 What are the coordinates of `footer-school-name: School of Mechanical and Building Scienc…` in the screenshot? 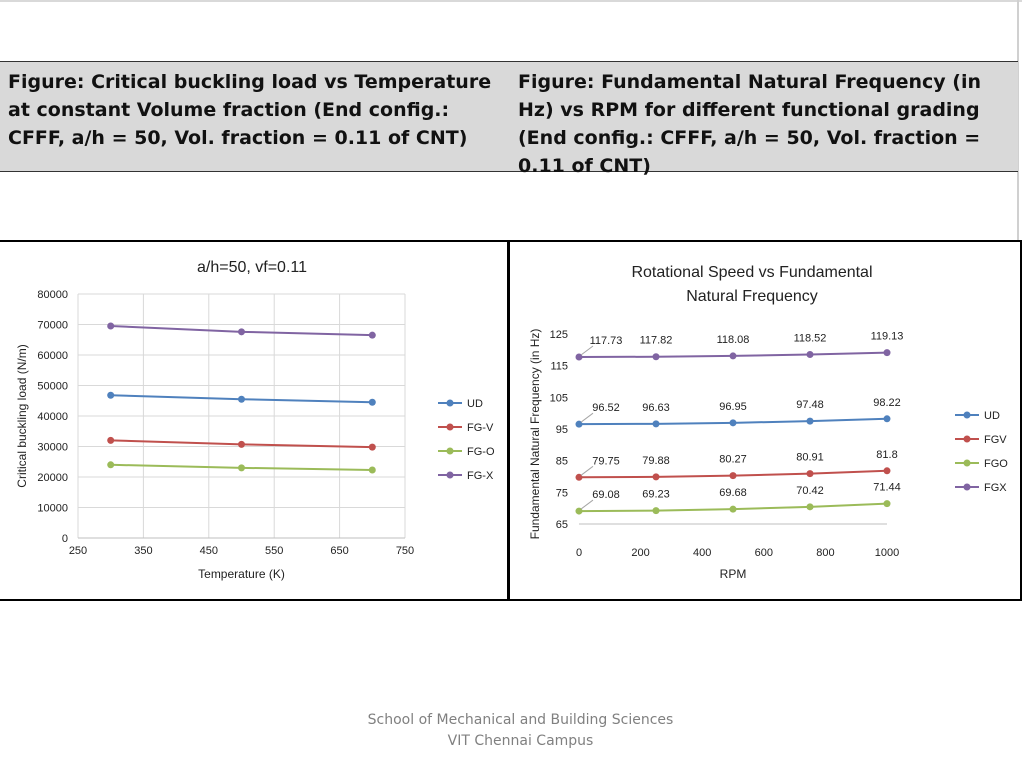 It's located at (520, 720).